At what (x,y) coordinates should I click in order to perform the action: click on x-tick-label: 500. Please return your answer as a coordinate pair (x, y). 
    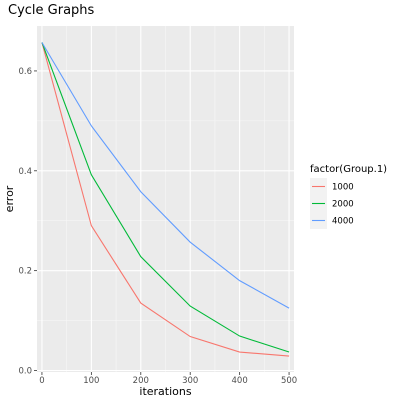
    Looking at the image, I should click on (289, 381).